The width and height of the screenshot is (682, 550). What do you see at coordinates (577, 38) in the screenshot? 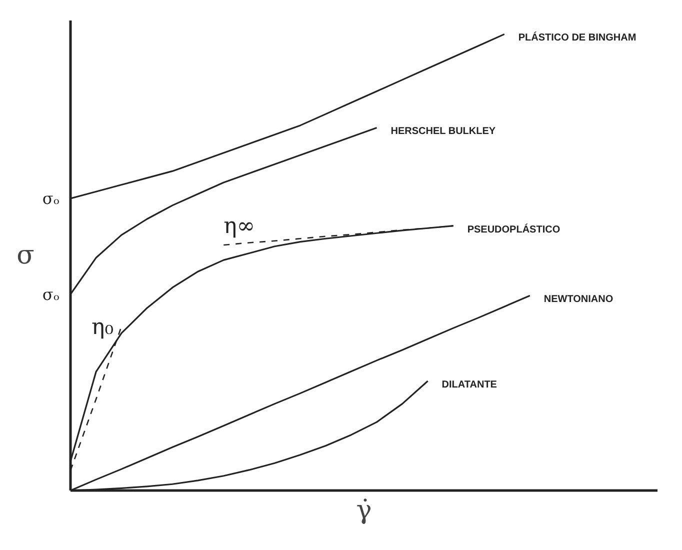
I see `series-label: PLÁSTICO DE BINGHAM` at bounding box center [577, 38].